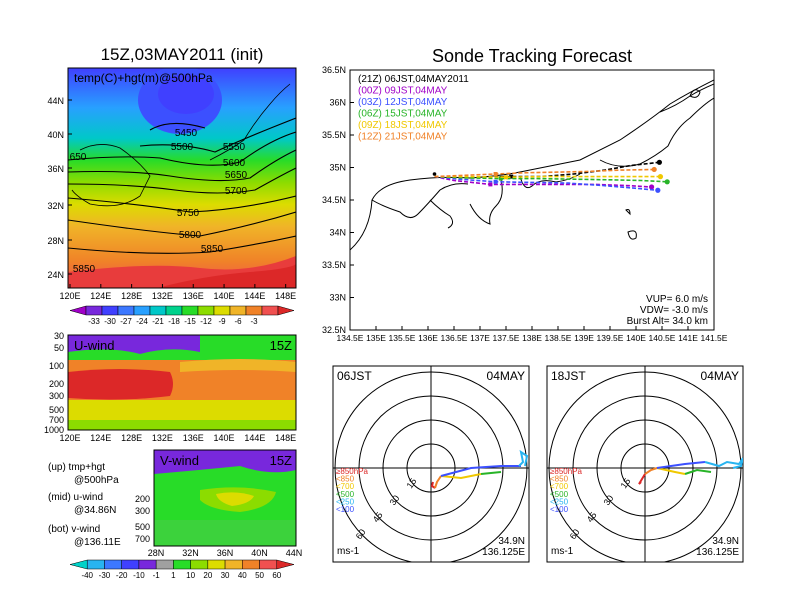  Describe the element at coordinates (413, 79) in the screenshot. I see `track-legend-entry: (21Z) 06JST,04MAY2011` at that location.